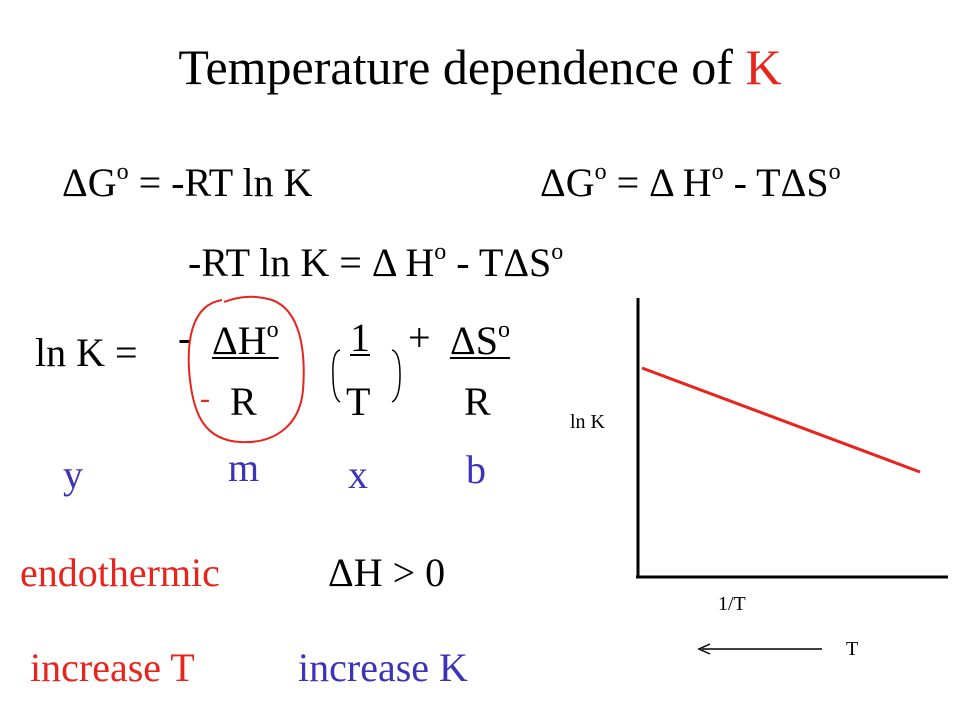 Image resolution: width=960 pixels, height=720 pixels. What do you see at coordinates (89, 182) in the screenshot?
I see `eq1-prefix: ΔG` at bounding box center [89, 182].